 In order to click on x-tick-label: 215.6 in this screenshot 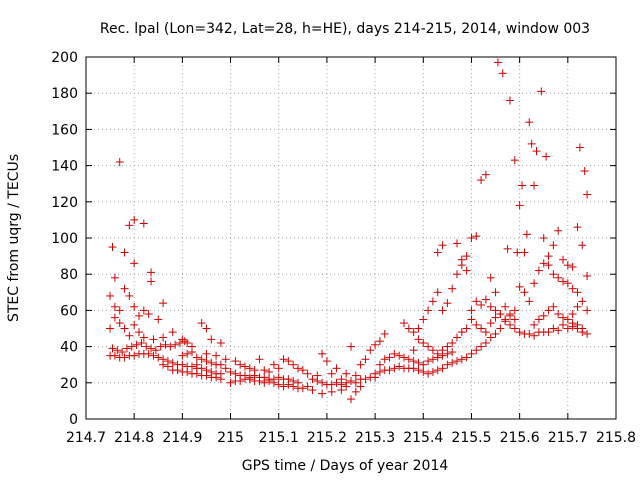, I will do `click(520, 438)`.